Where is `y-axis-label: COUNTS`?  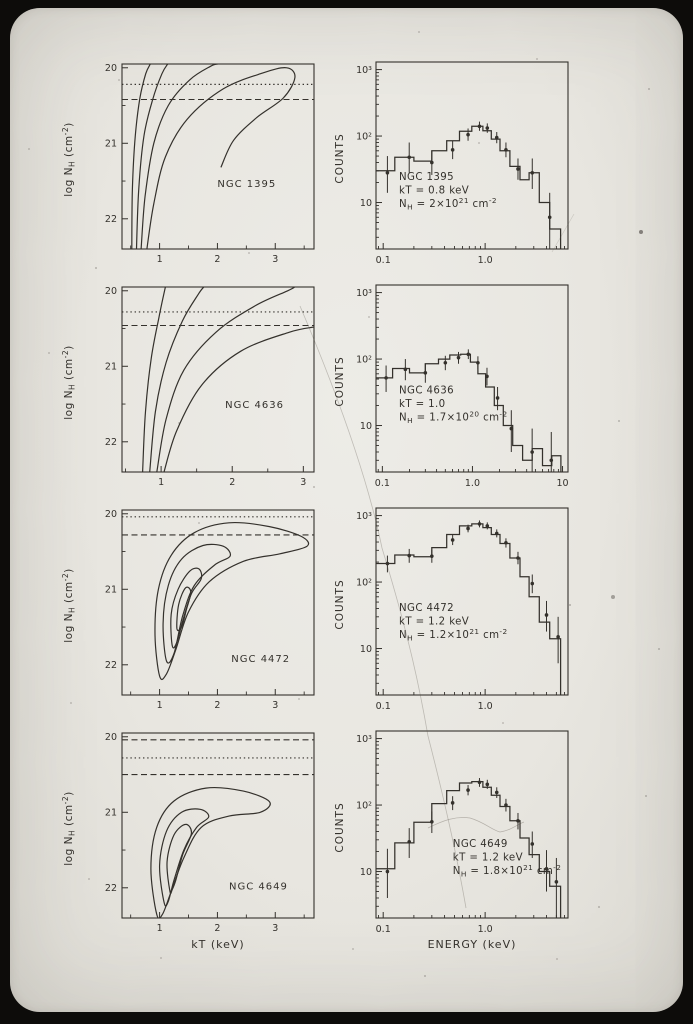 y-axis-label: COUNTS is located at coordinates (340, 604).